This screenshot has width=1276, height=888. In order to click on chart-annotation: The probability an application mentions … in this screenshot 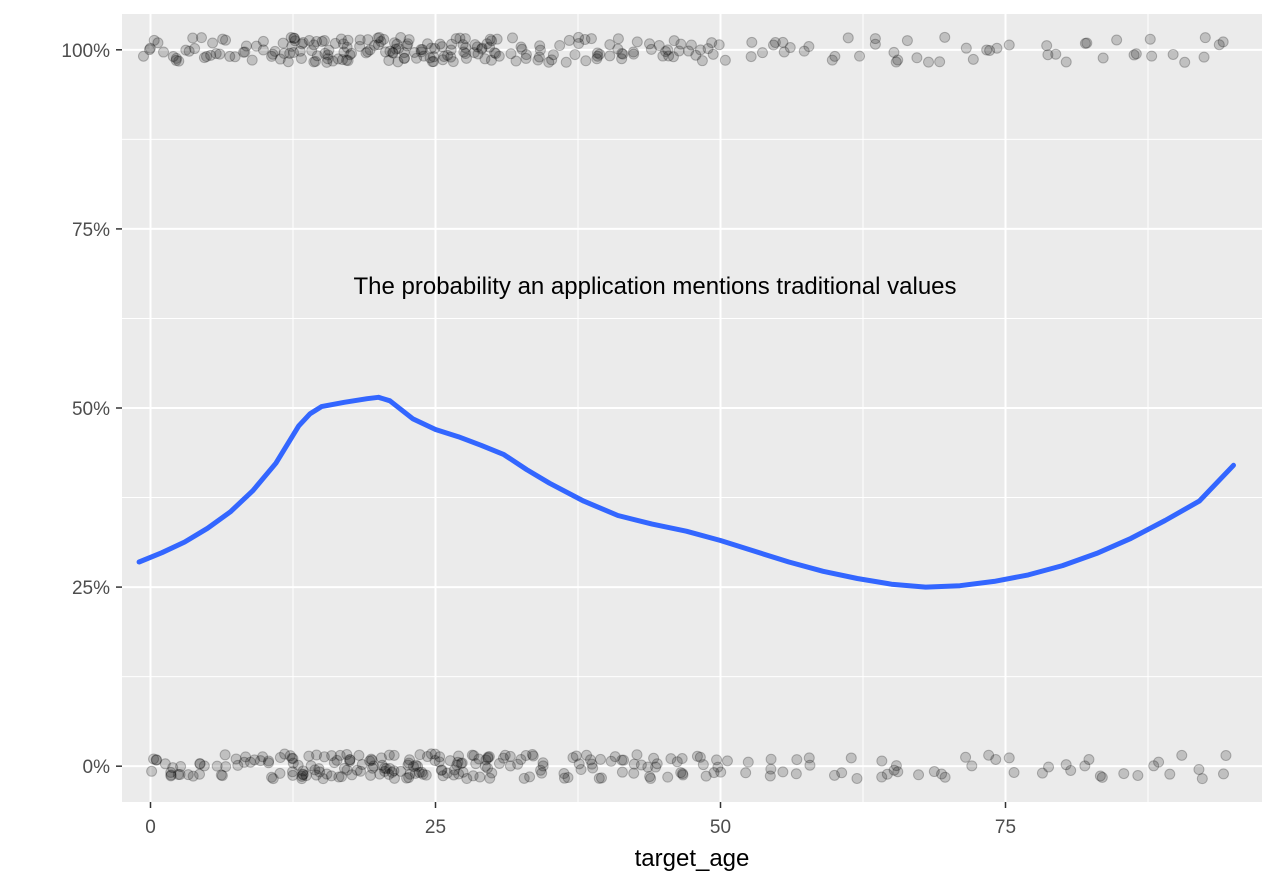, I will do `click(654, 286)`.